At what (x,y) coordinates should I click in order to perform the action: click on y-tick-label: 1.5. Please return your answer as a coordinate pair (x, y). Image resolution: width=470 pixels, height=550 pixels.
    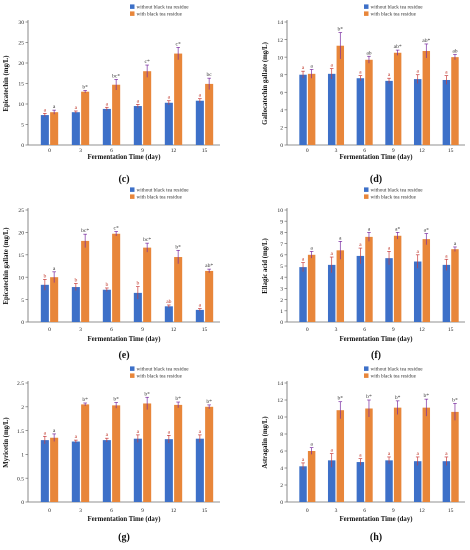
    Looking at the image, I should click on (20, 432).